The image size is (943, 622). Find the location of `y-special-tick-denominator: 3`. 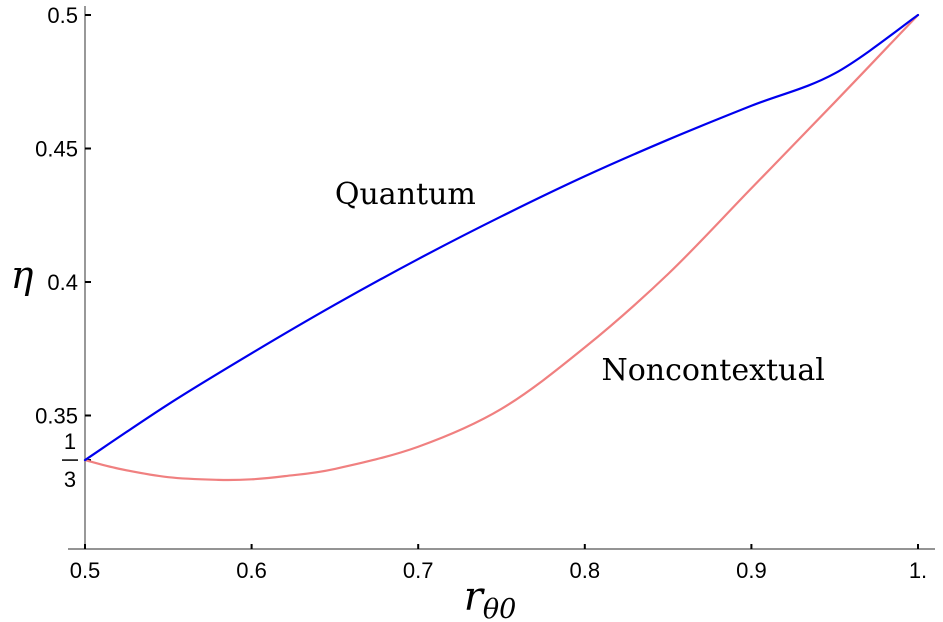

y-special-tick-denominator: 3 is located at coordinates (70, 479).